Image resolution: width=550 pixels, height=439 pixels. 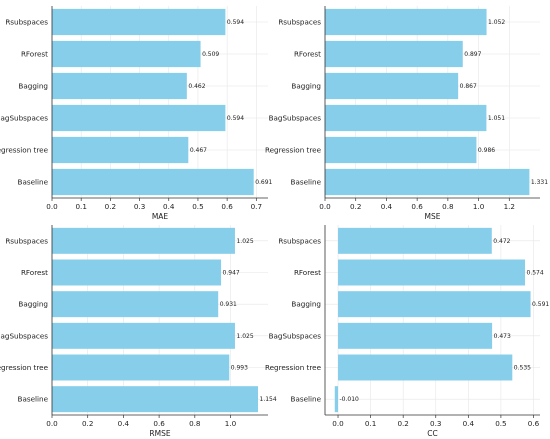 I want to click on value-label: 0.509, so click(x=210, y=54).